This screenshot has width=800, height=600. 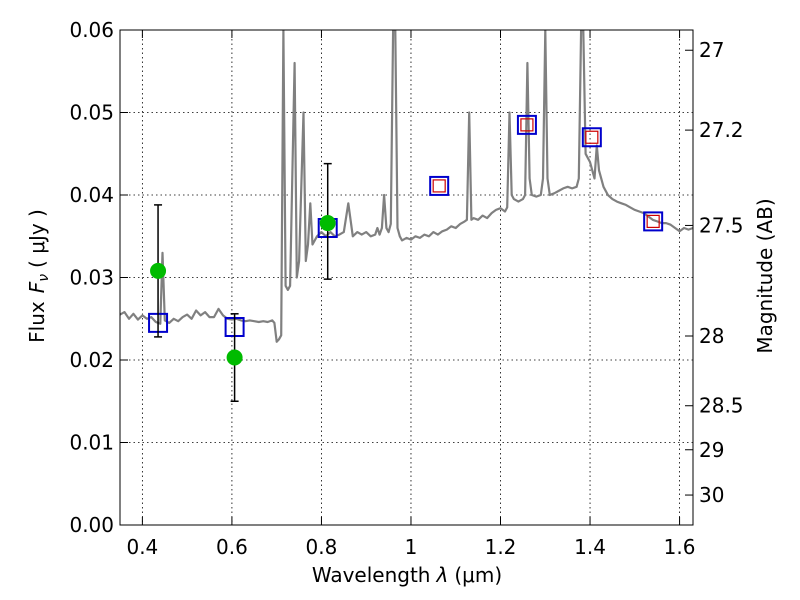 What do you see at coordinates (711, 495) in the screenshot?
I see `right-tick-label: 30` at bounding box center [711, 495].